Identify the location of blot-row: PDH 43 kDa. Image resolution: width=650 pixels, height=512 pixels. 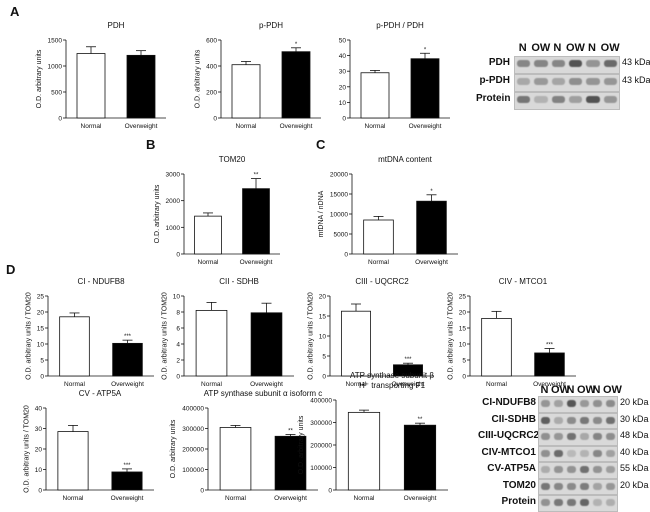
(563, 65).